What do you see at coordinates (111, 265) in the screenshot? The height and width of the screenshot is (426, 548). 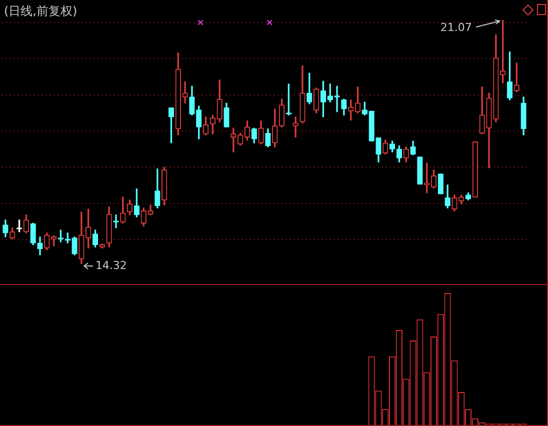 I see `annotation: 14.32` at bounding box center [111, 265].